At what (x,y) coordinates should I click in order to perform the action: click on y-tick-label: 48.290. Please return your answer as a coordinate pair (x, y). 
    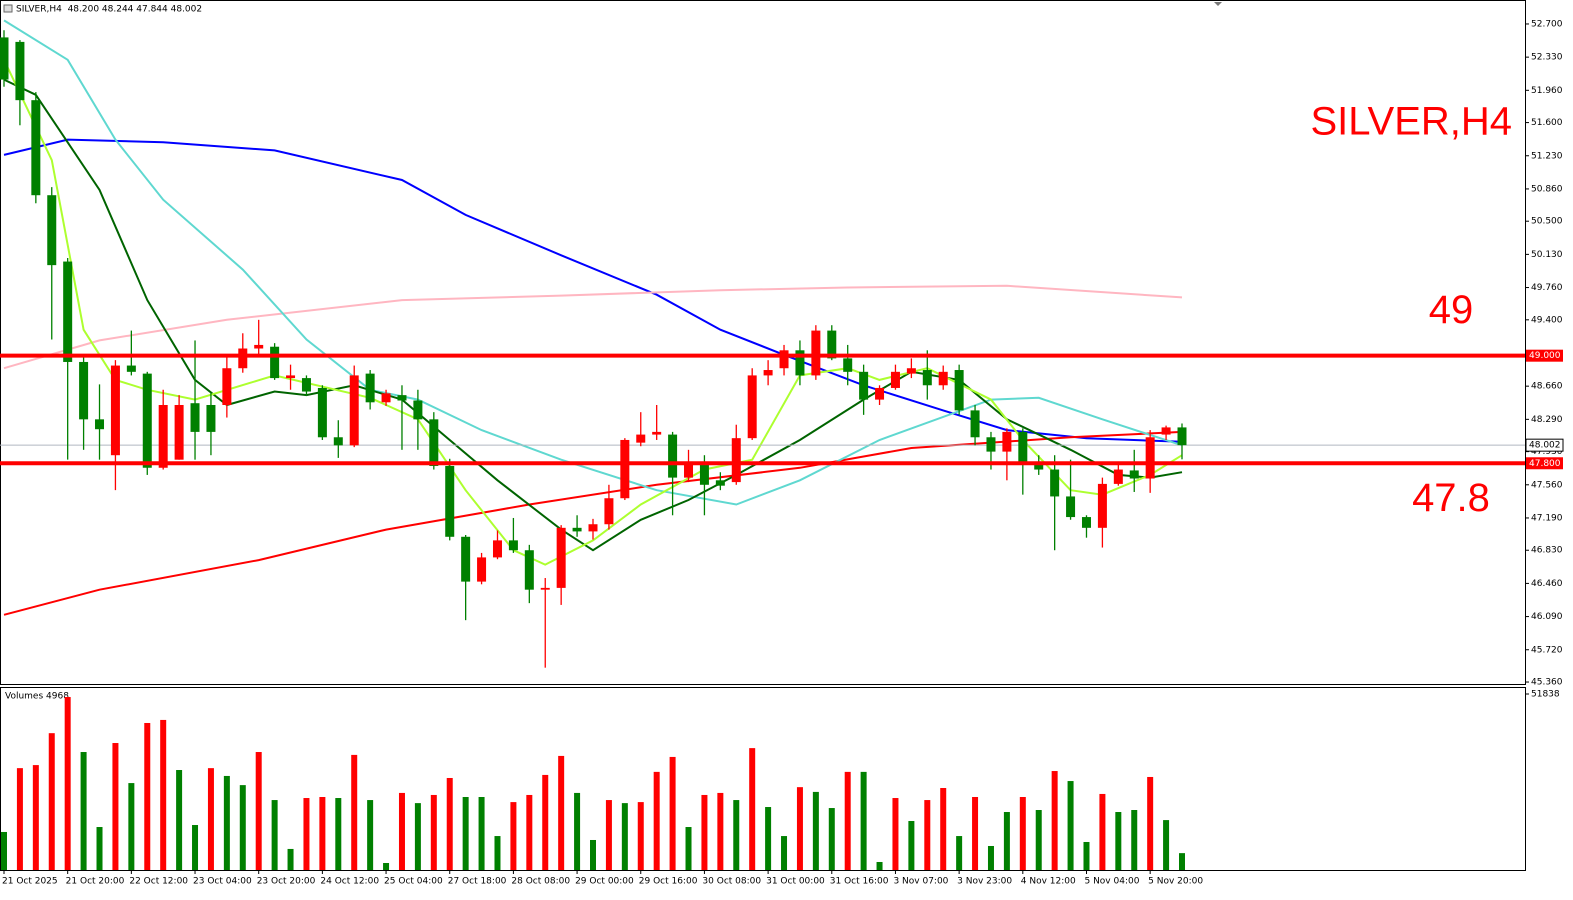
    Looking at the image, I should click on (1547, 420).